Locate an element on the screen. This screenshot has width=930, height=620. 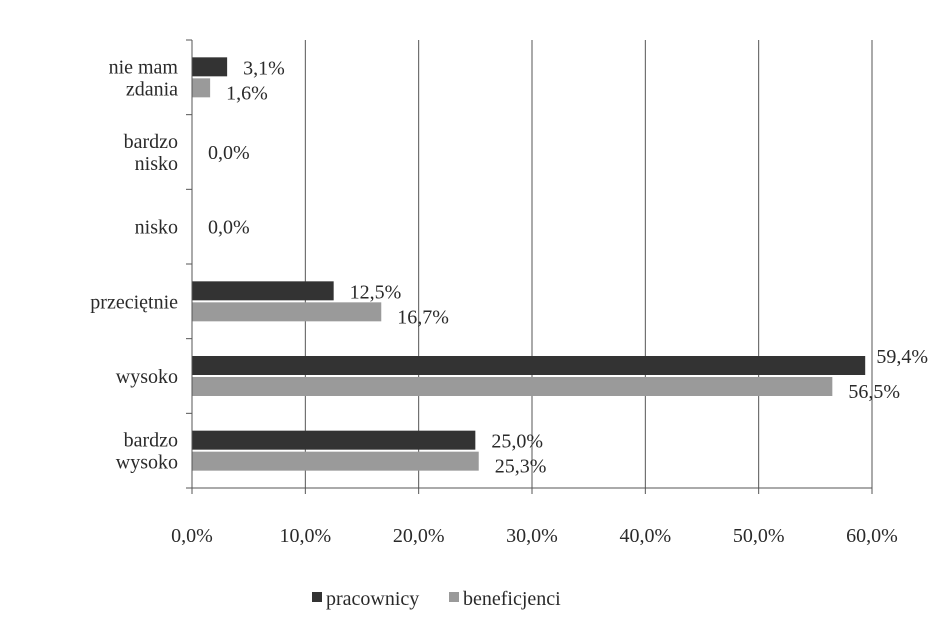
data-label-pracownicy: 12,5% is located at coordinates (376, 292).